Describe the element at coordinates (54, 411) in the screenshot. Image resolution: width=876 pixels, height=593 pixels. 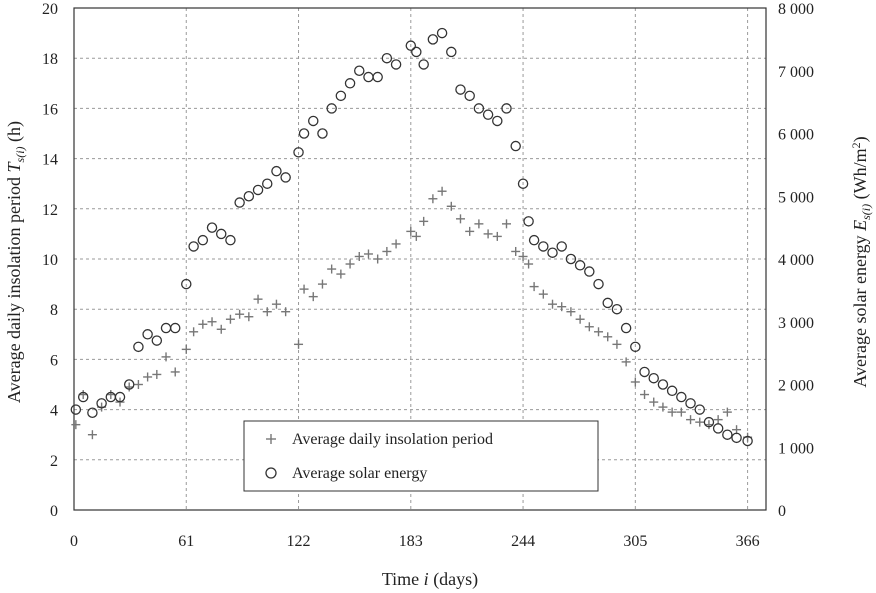
I see `y-left-tick-label: 4` at that location.